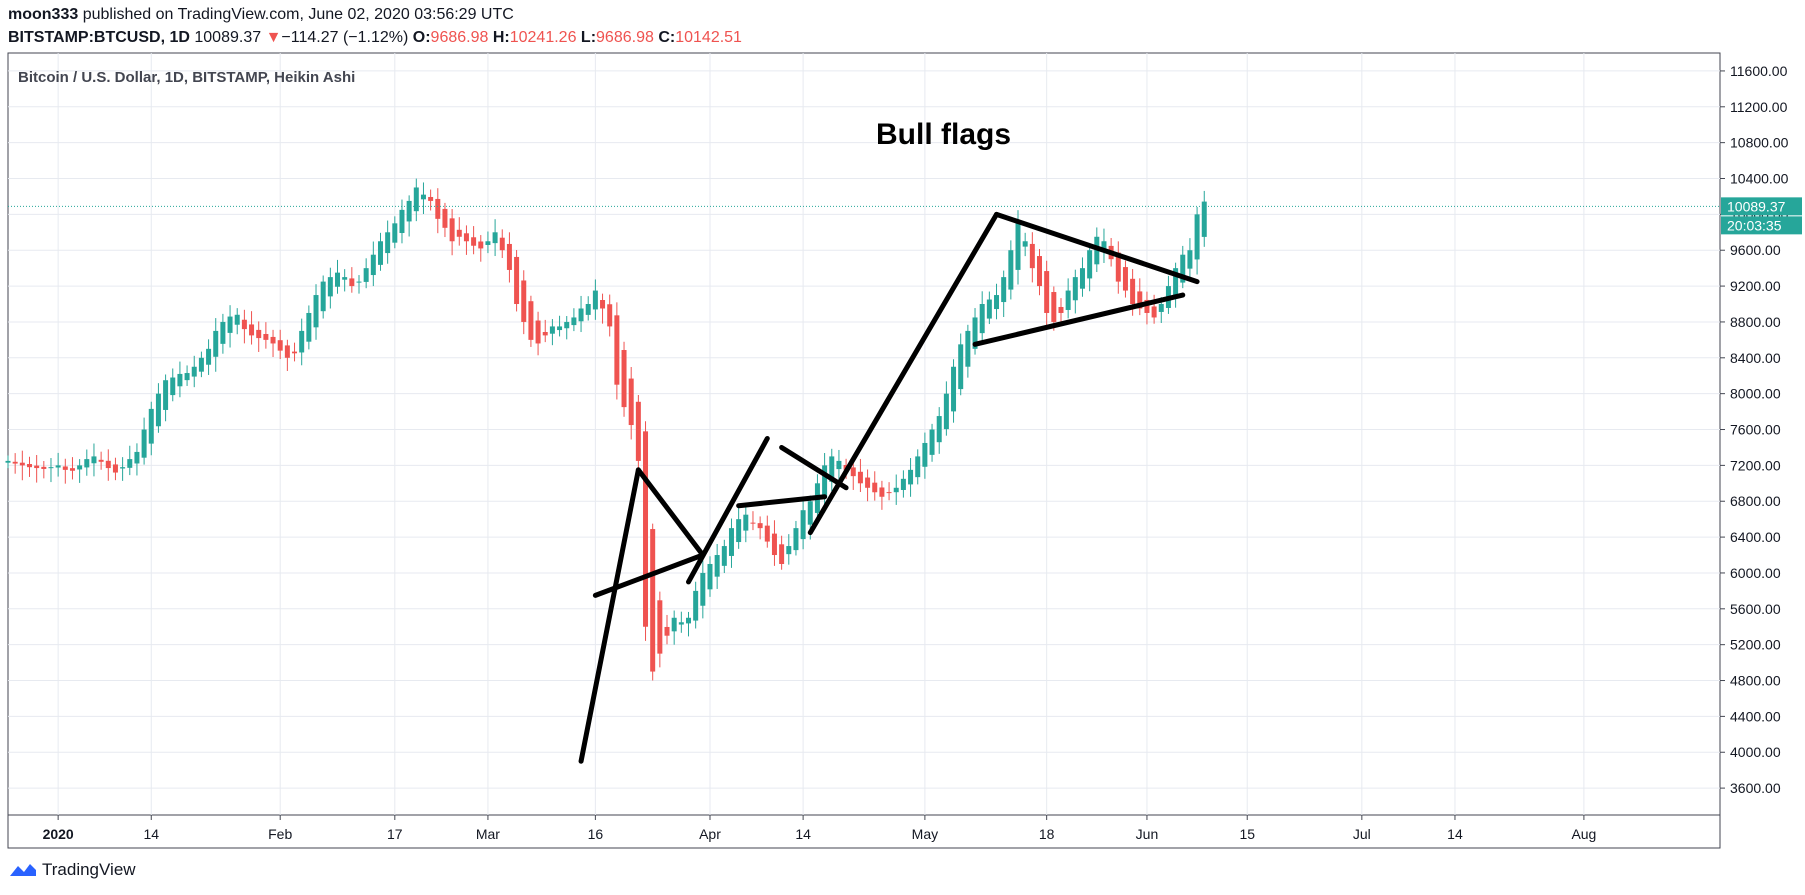 This screenshot has height=895, width=1805. What do you see at coordinates (864, 831) in the screenshot?
I see `time-axis` at bounding box center [864, 831].